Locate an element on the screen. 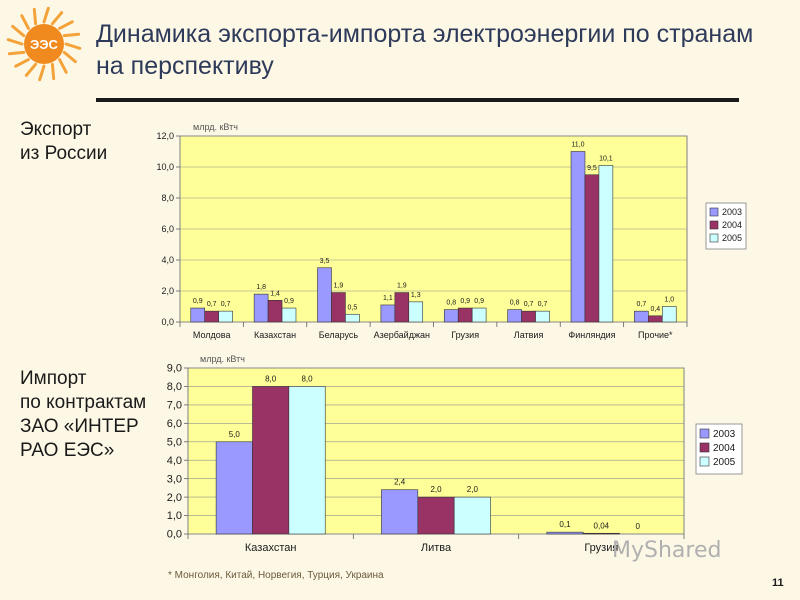  x-category-label: Литва is located at coordinates (436, 548).